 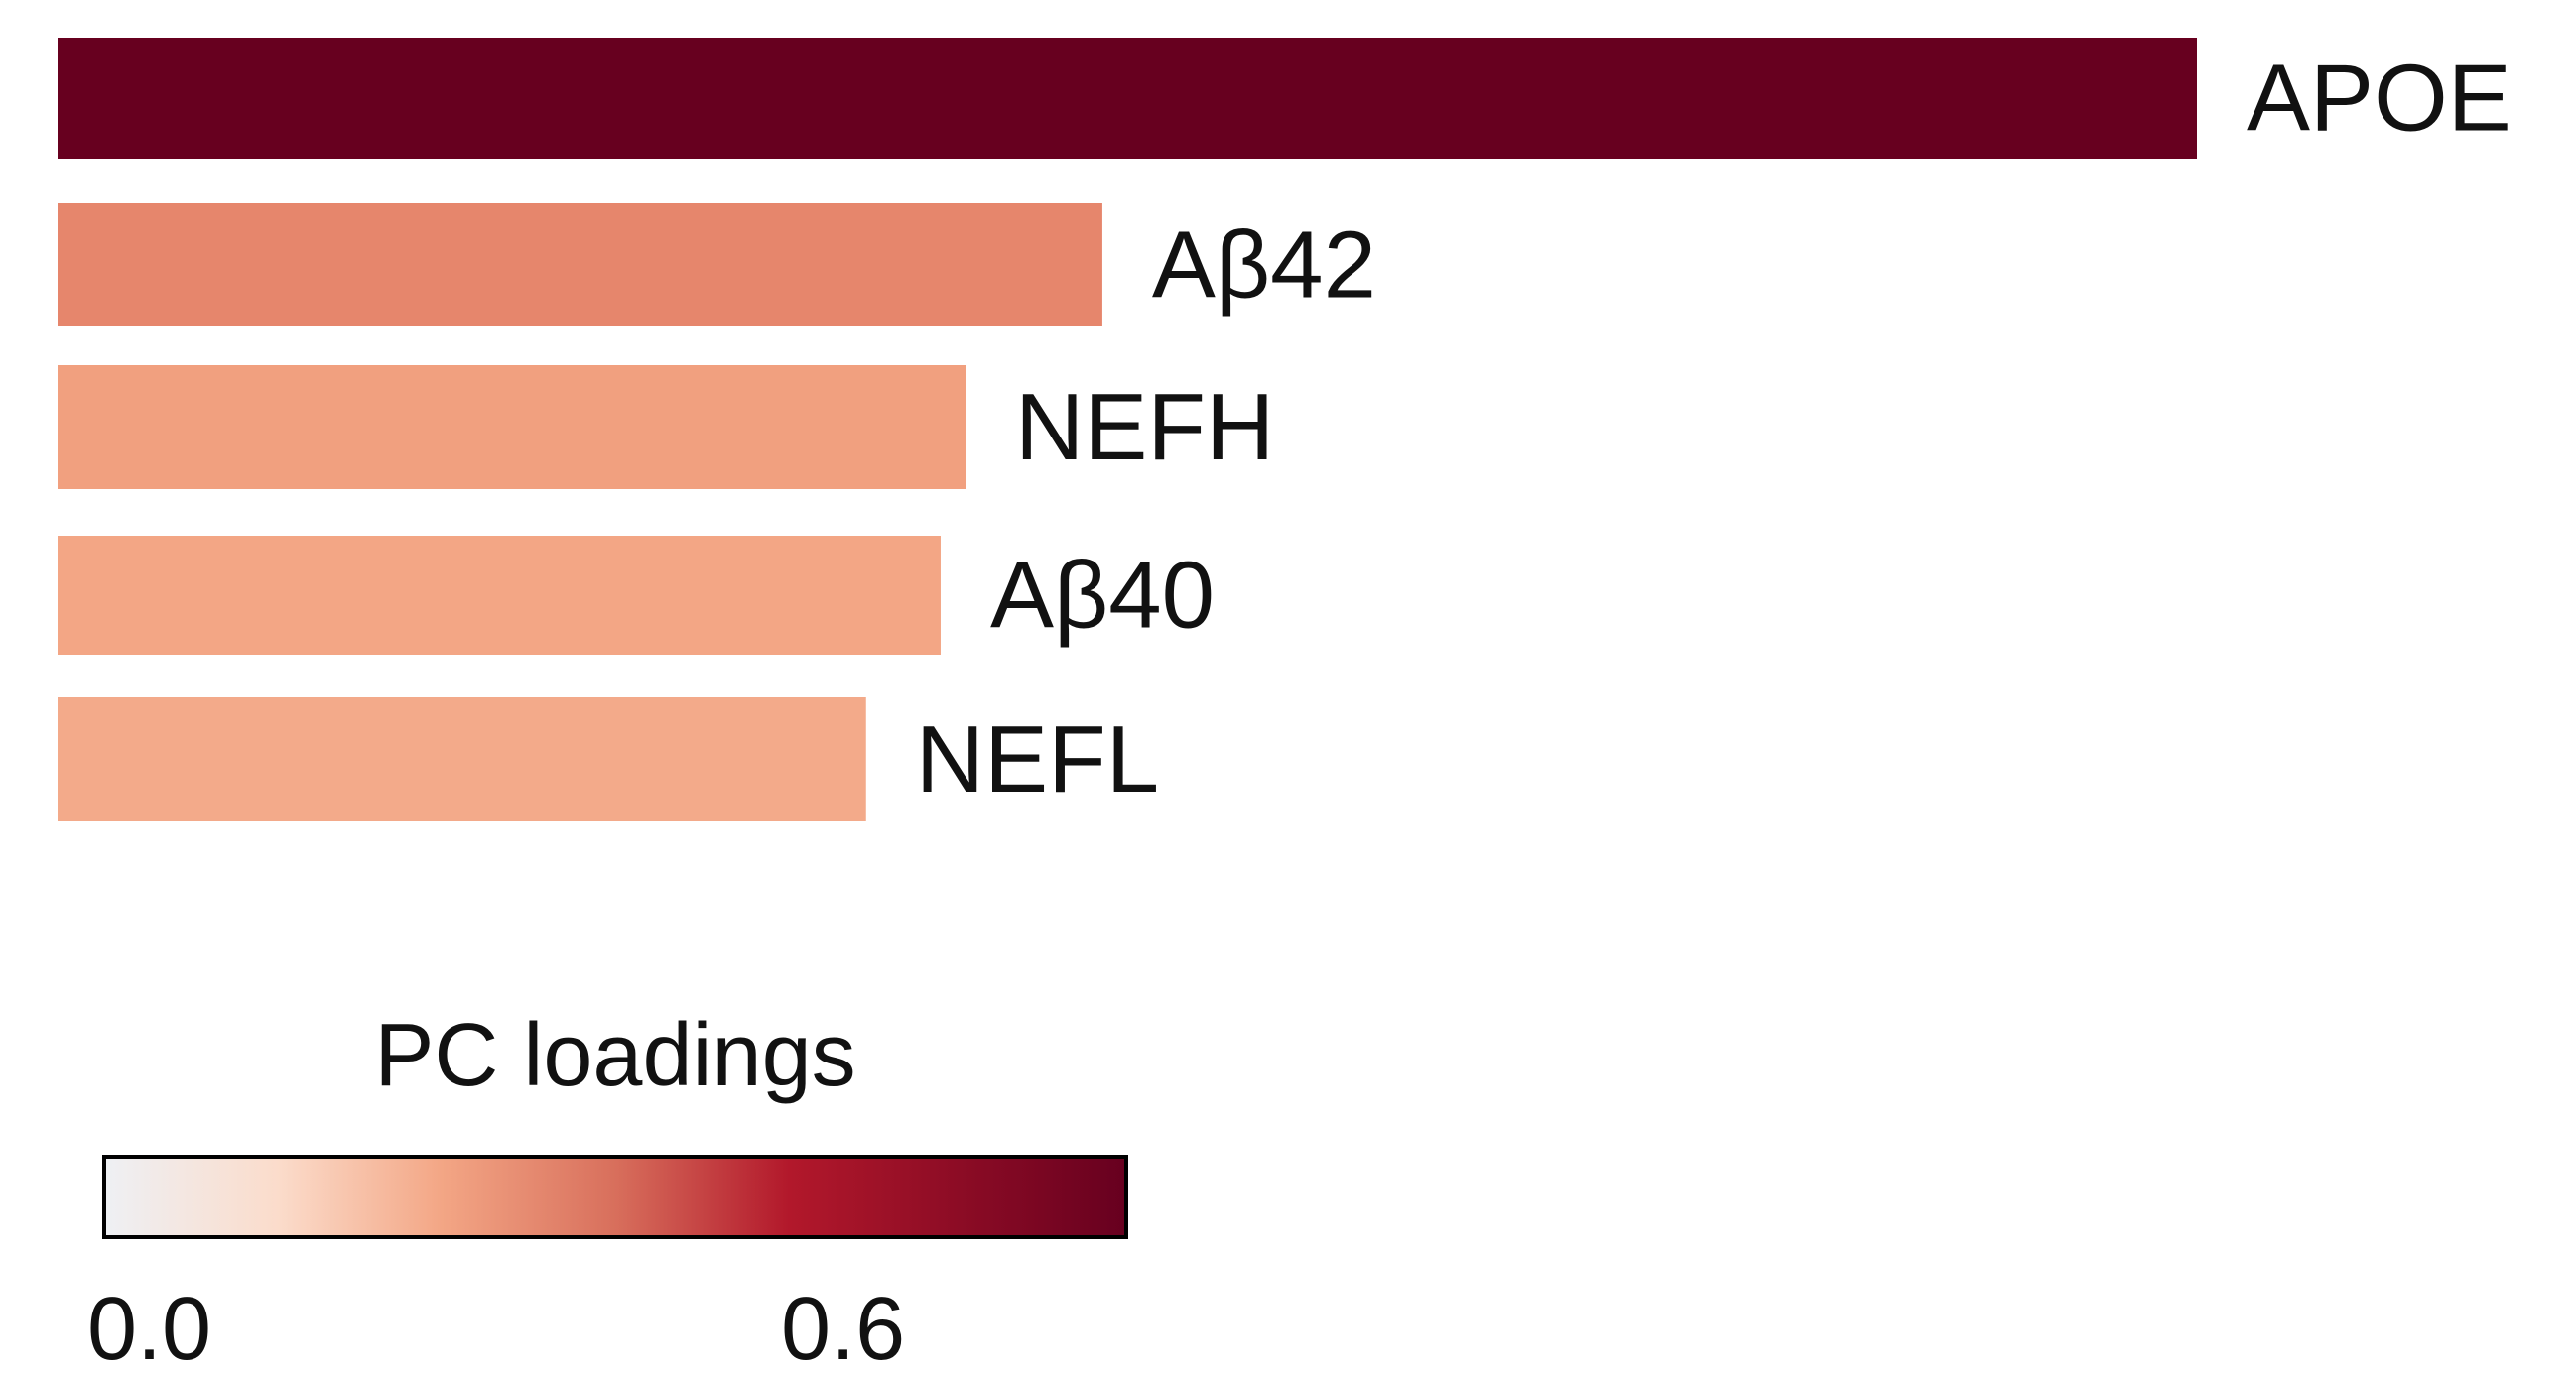 What do you see at coordinates (149, 1324) in the screenshot?
I see `colorbar-tick-label-0: 0.0` at bounding box center [149, 1324].